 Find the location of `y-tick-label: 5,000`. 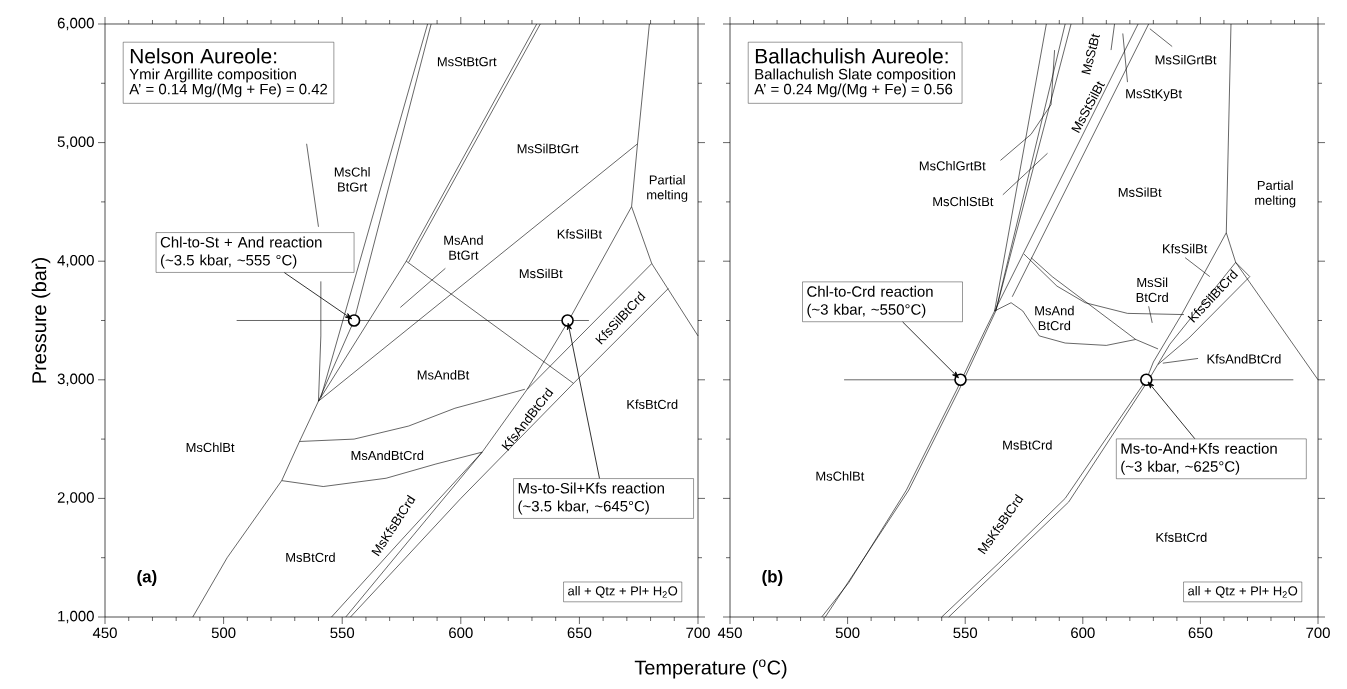

y-tick-label: 5,000 is located at coordinates (75, 142).